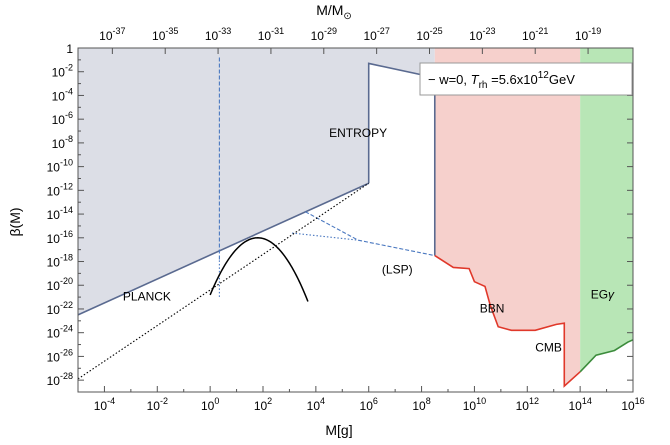  What do you see at coordinates (66, 376) in the screenshot?
I see `y-tick-label-14-exp: -28` at bounding box center [66, 376].